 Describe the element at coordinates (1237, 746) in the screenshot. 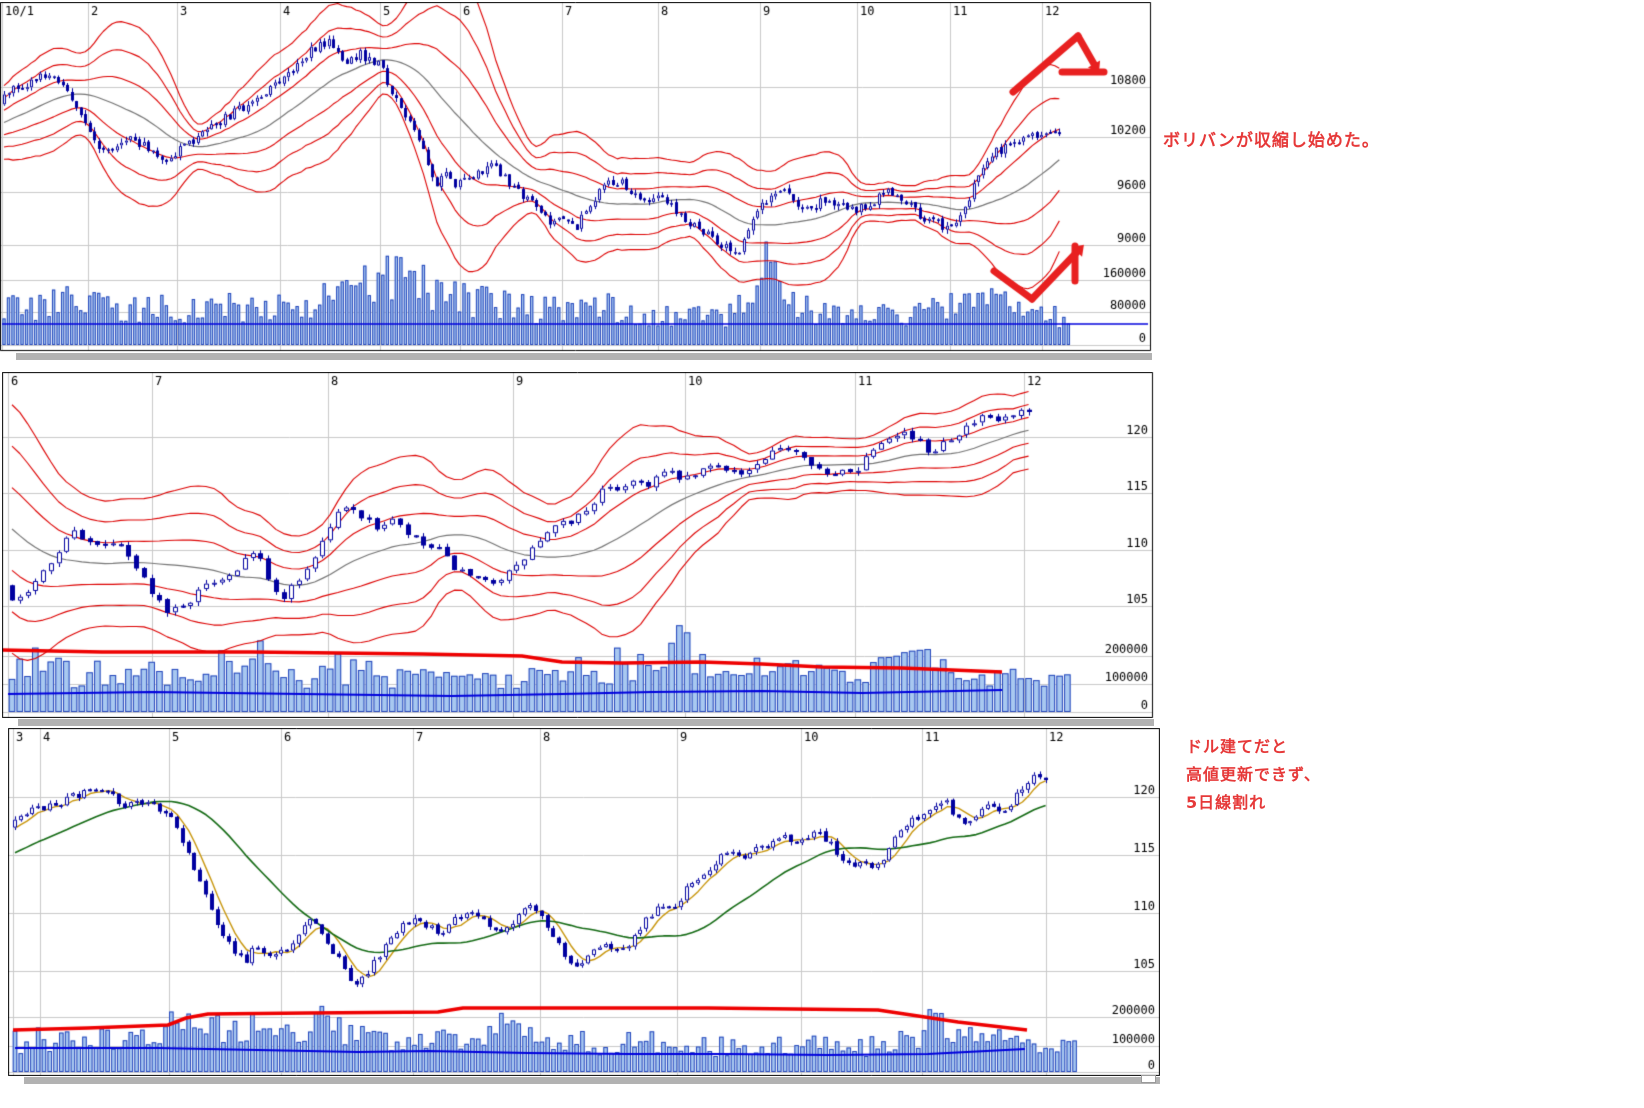

I see `usd-note-line-1: ドル建てだと` at that location.